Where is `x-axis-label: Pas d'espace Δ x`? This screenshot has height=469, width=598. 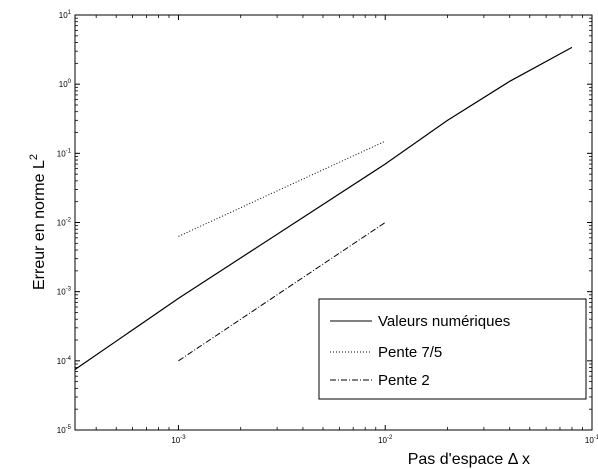
x-axis-label: Pas d'espace Δ x is located at coordinates (469, 459).